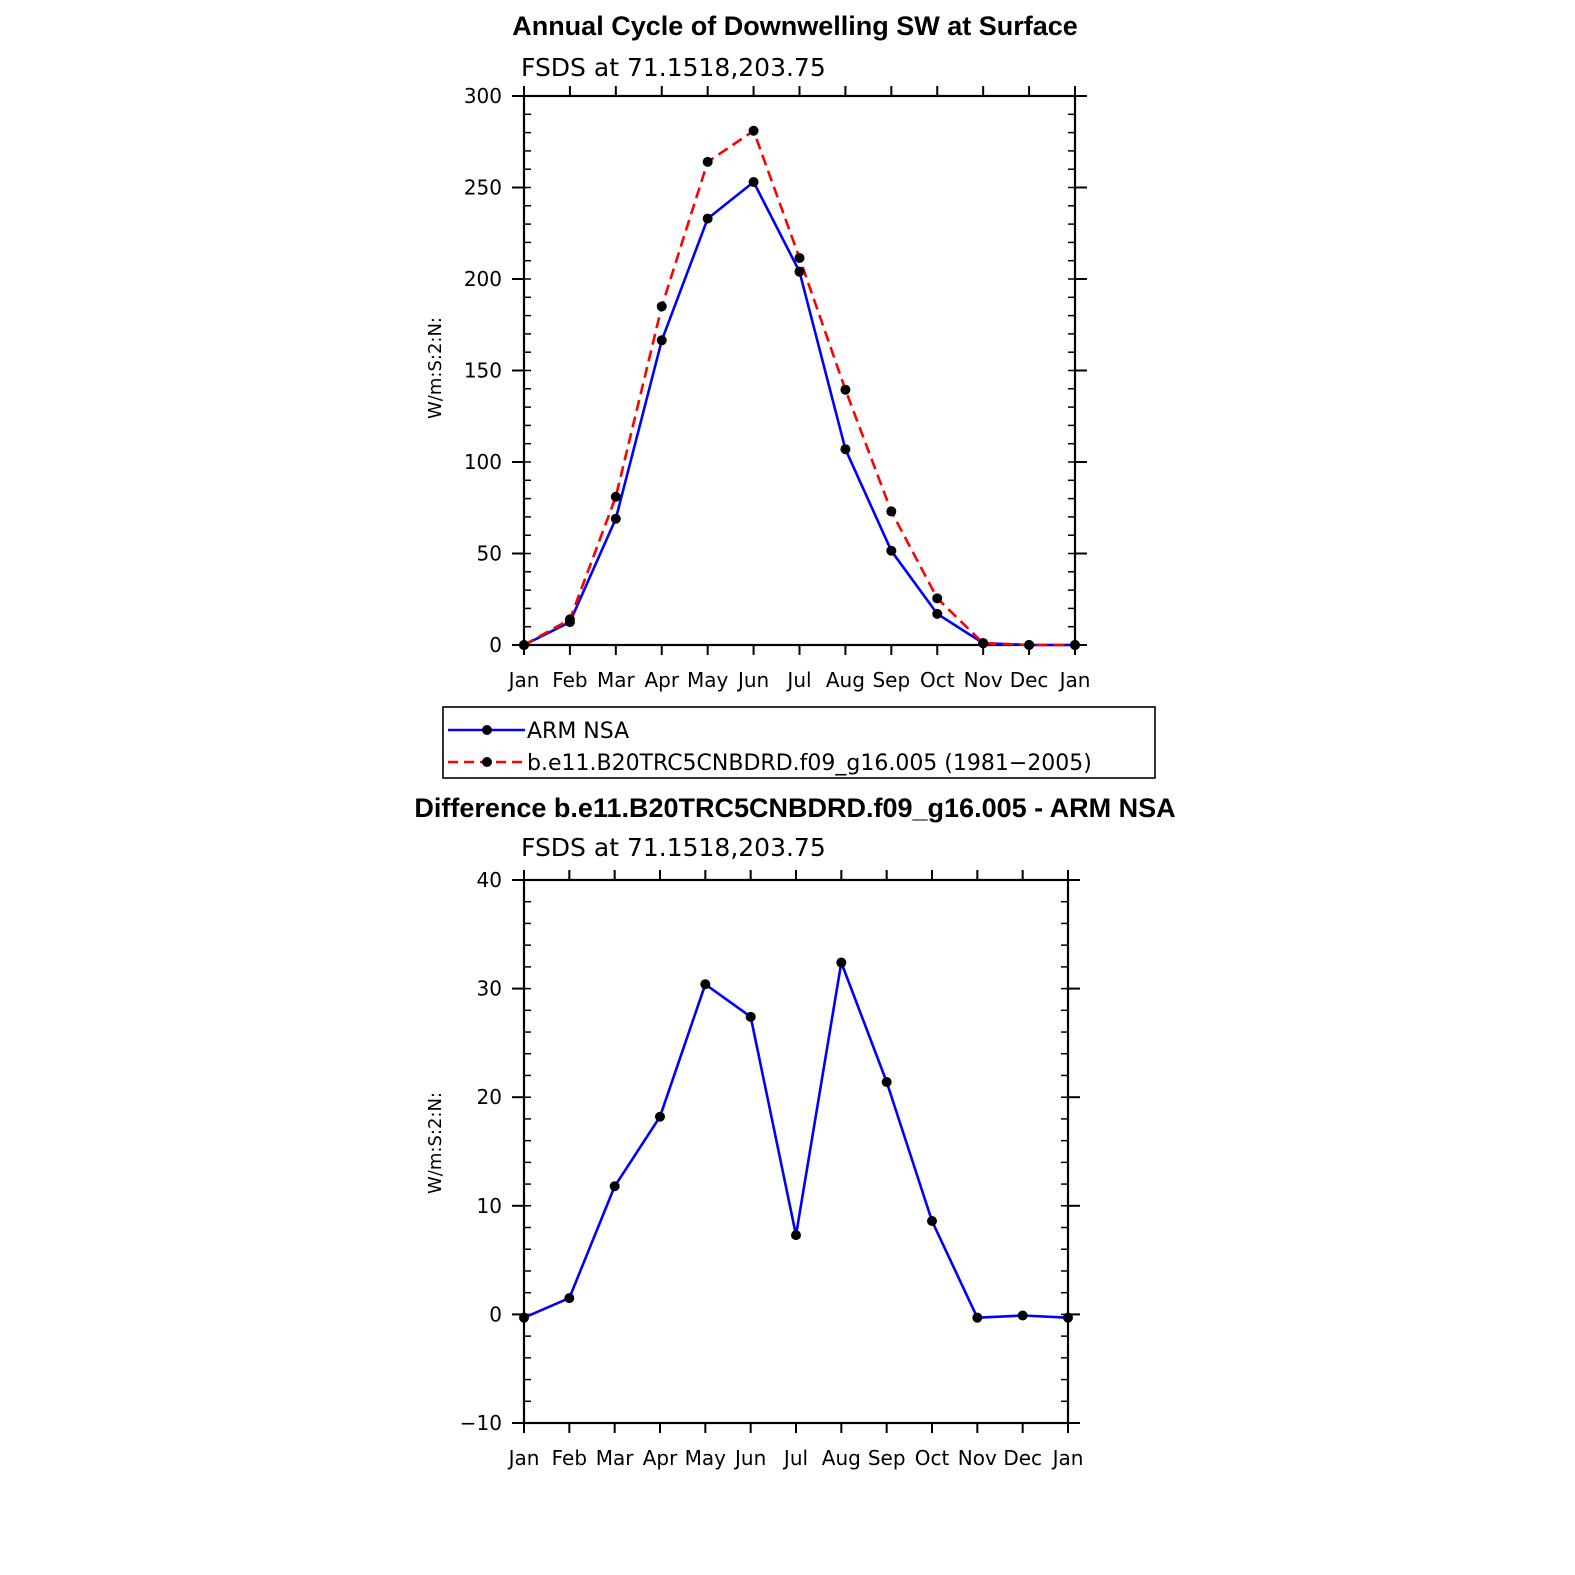 The width and height of the screenshot is (1575, 1575). What do you see at coordinates (489, 989) in the screenshot?
I see `y-tick-label: 30` at bounding box center [489, 989].